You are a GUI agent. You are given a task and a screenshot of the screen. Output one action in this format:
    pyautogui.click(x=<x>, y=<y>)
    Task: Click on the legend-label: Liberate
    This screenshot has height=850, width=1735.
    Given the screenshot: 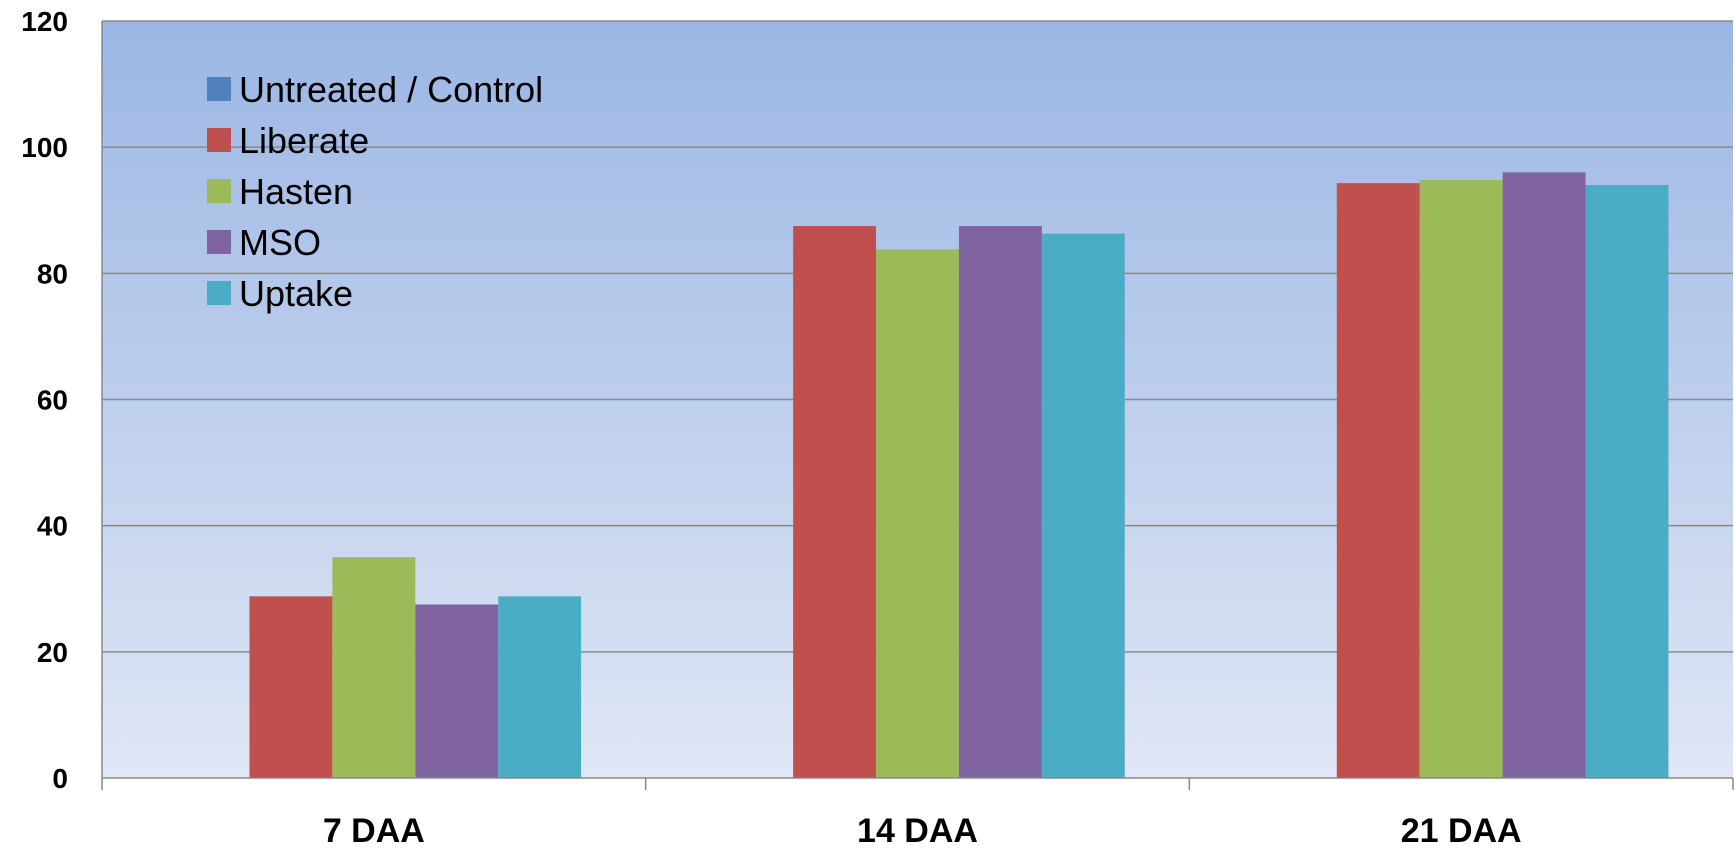 What is the action you would take?
    pyautogui.click(x=304, y=140)
    